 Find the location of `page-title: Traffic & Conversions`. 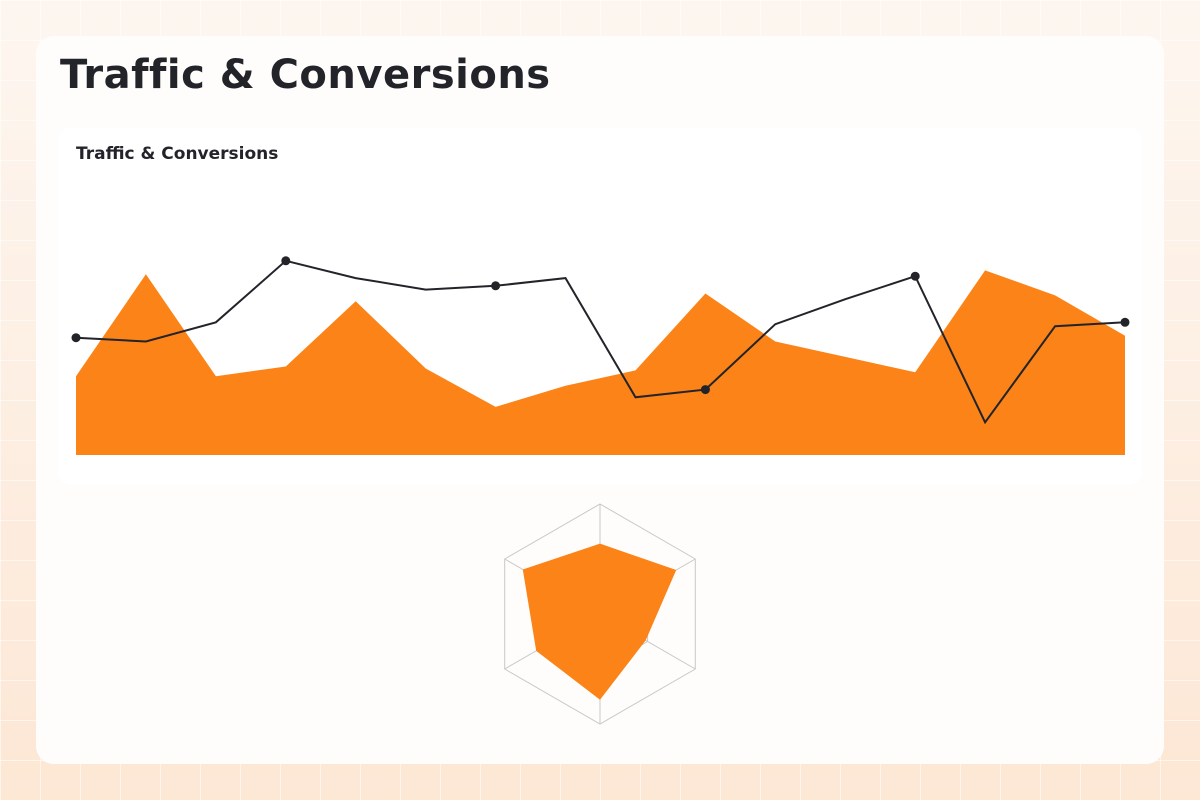

page-title: Traffic & Conversions is located at coordinates (305, 75).